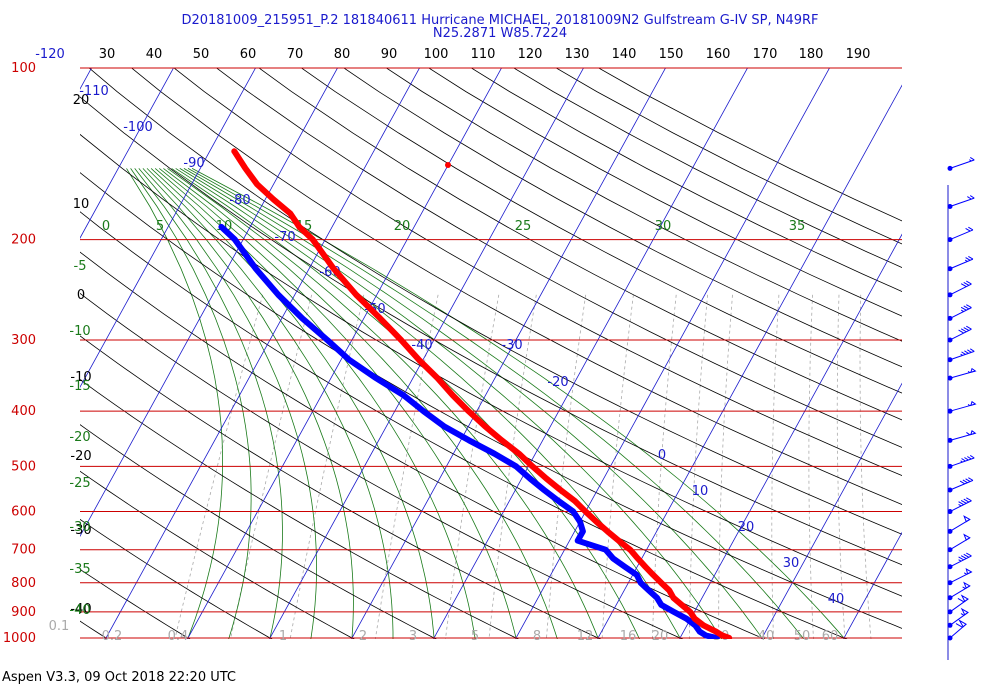  What do you see at coordinates (119, 677) in the screenshot?
I see `footer-text: Aspen V3.3, 09 Oct 2018 22:20 UTC` at bounding box center [119, 677].